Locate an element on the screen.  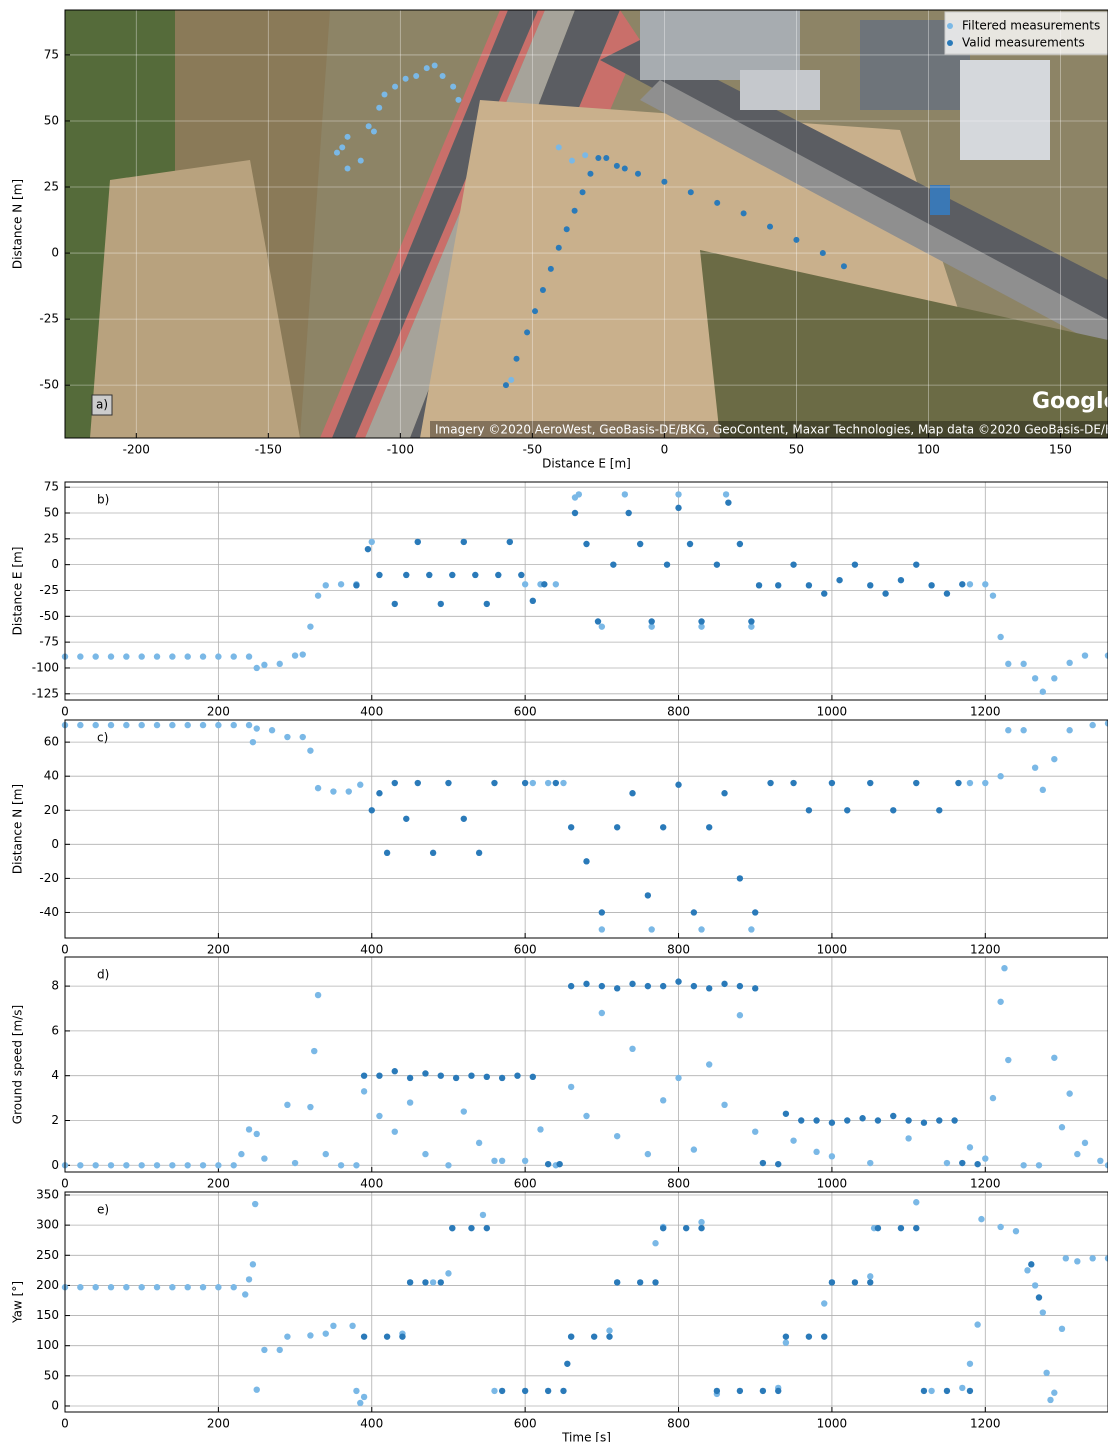
x-tick-label: 800 is located at coordinates (678, 1424).